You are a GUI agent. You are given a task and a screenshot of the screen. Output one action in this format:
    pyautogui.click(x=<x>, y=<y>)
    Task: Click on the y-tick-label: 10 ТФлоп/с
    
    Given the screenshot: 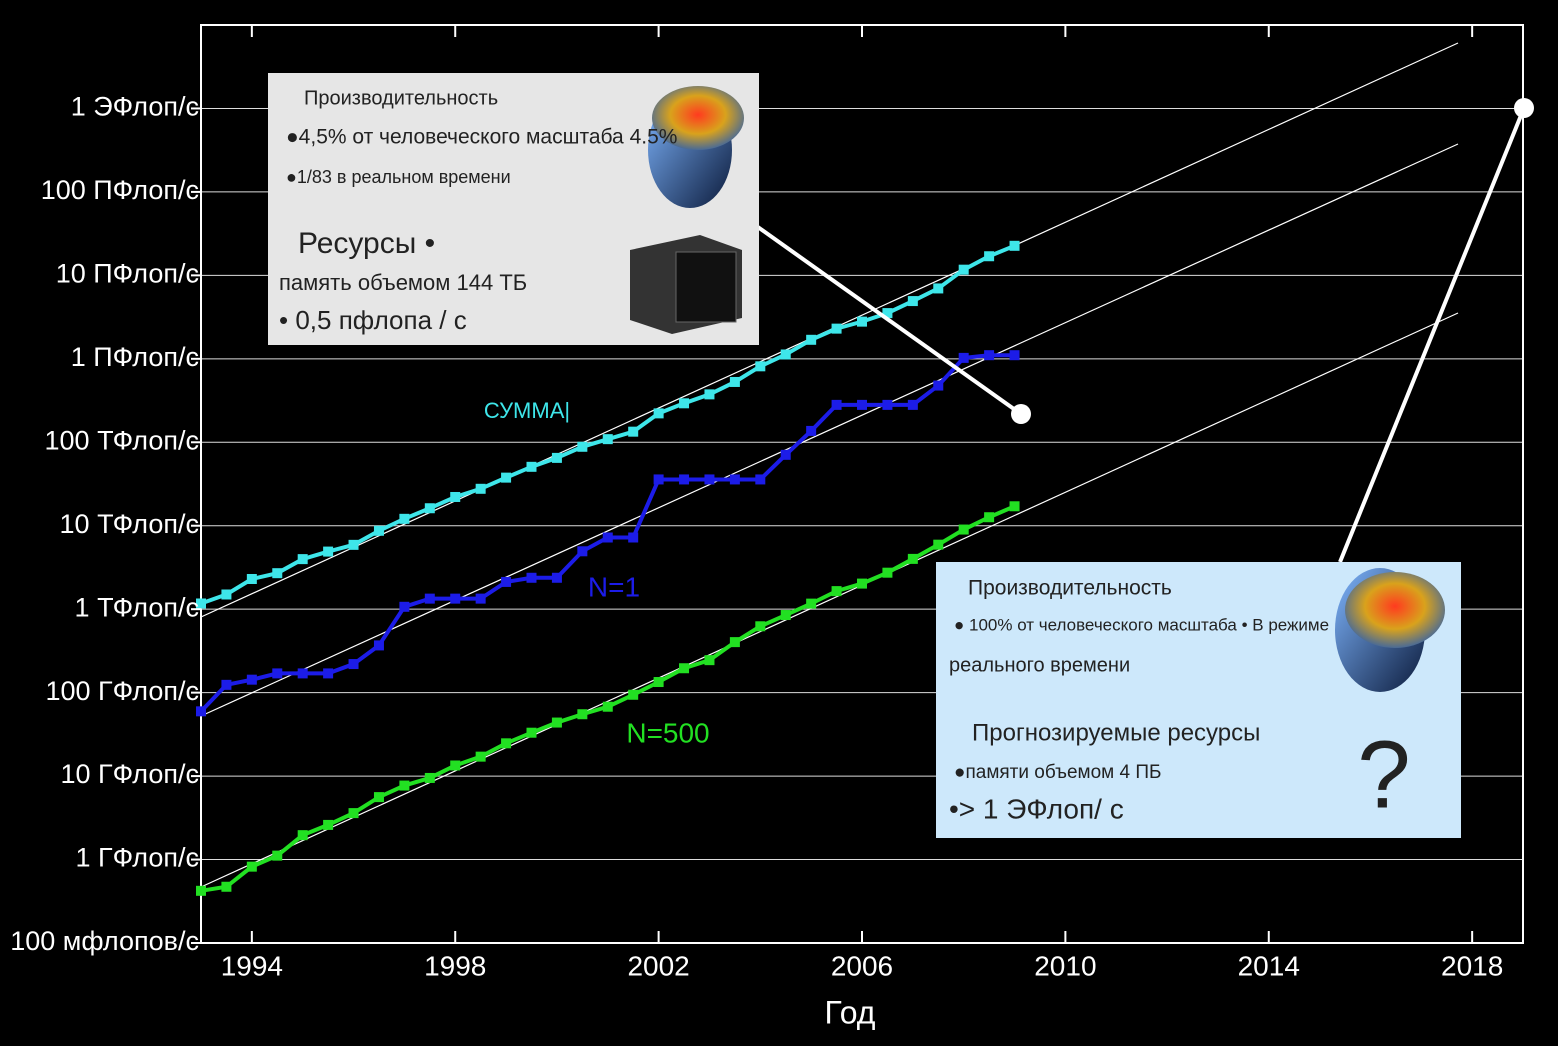 What is the action you would take?
    pyautogui.click(x=129, y=524)
    